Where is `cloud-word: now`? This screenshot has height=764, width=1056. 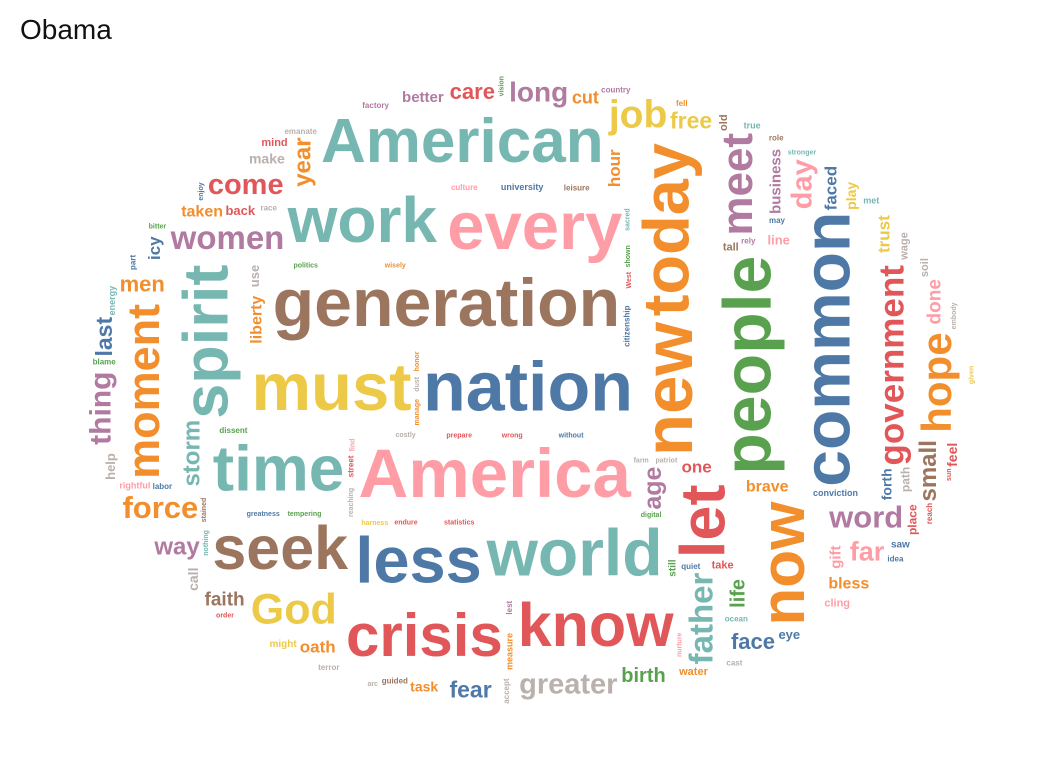
cloud-word: now is located at coordinates (783, 563).